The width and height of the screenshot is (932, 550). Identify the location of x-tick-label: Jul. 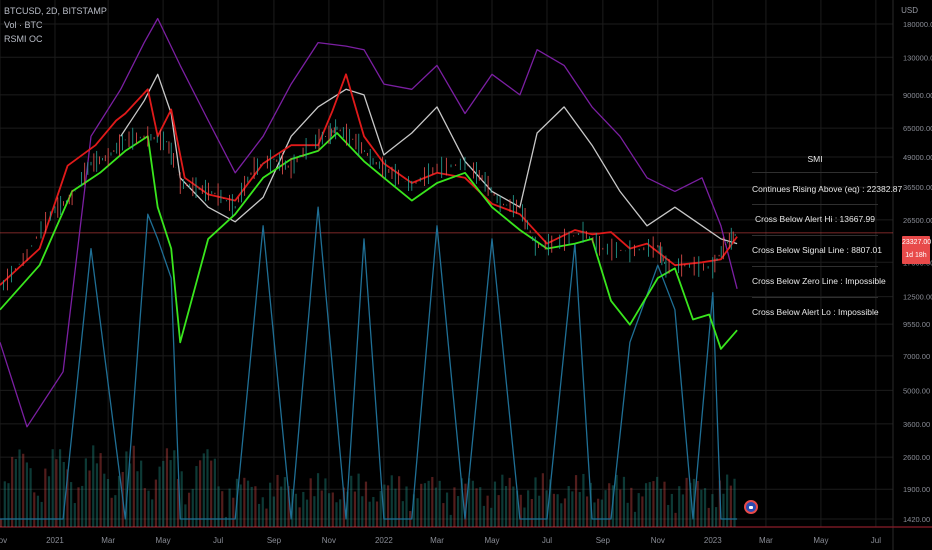
(547, 540).